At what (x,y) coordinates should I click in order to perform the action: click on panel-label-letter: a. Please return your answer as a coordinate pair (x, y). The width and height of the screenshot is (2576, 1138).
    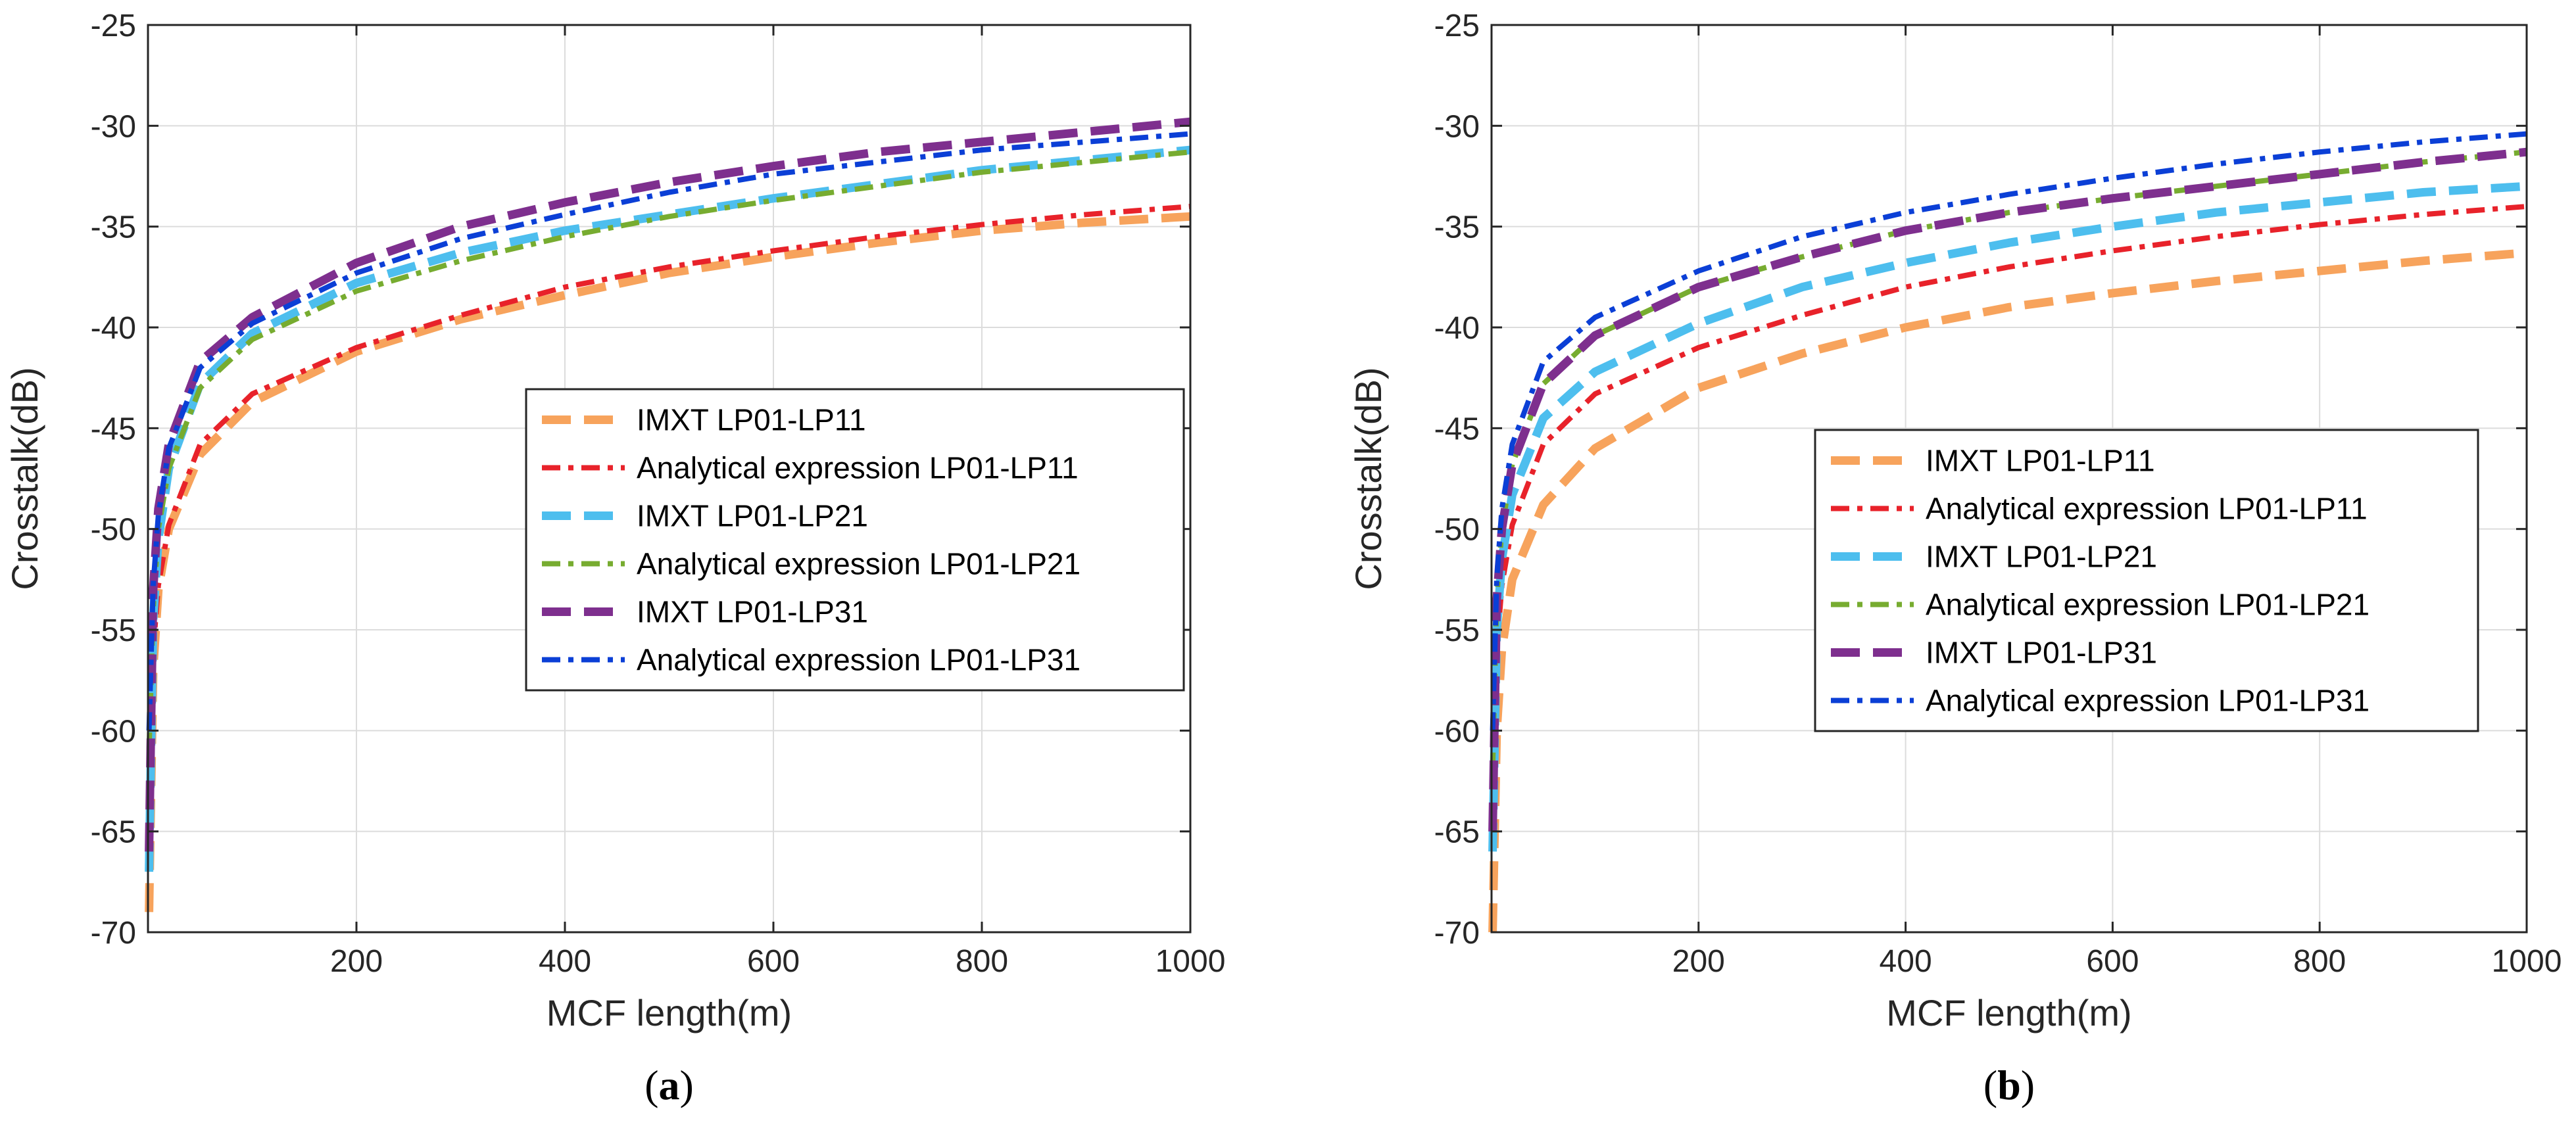
    Looking at the image, I should click on (669, 1085).